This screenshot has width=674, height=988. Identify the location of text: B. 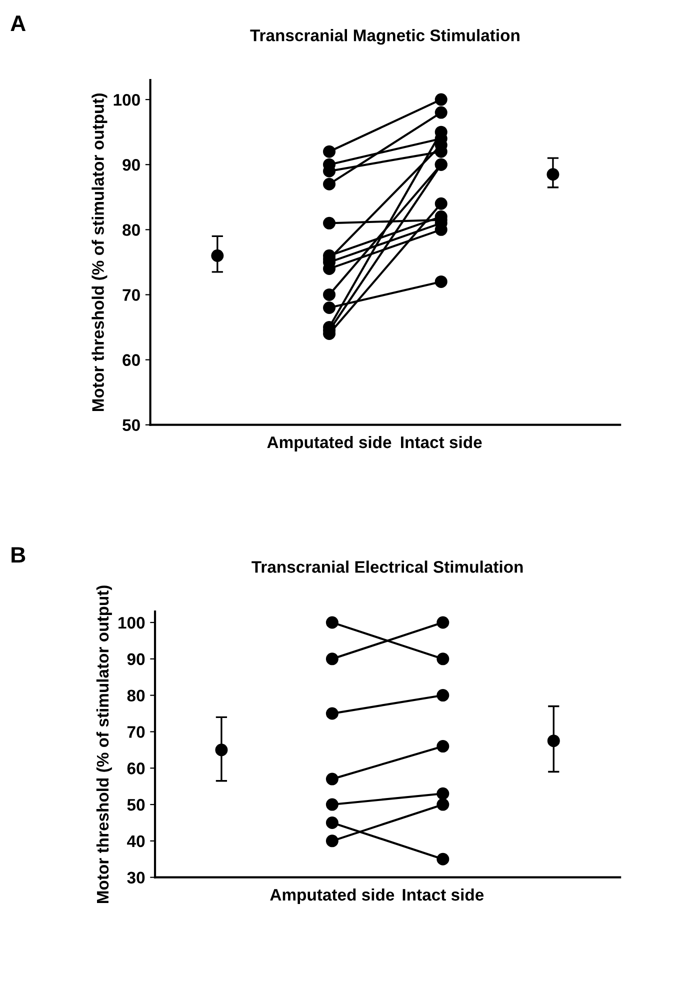
(19, 554).